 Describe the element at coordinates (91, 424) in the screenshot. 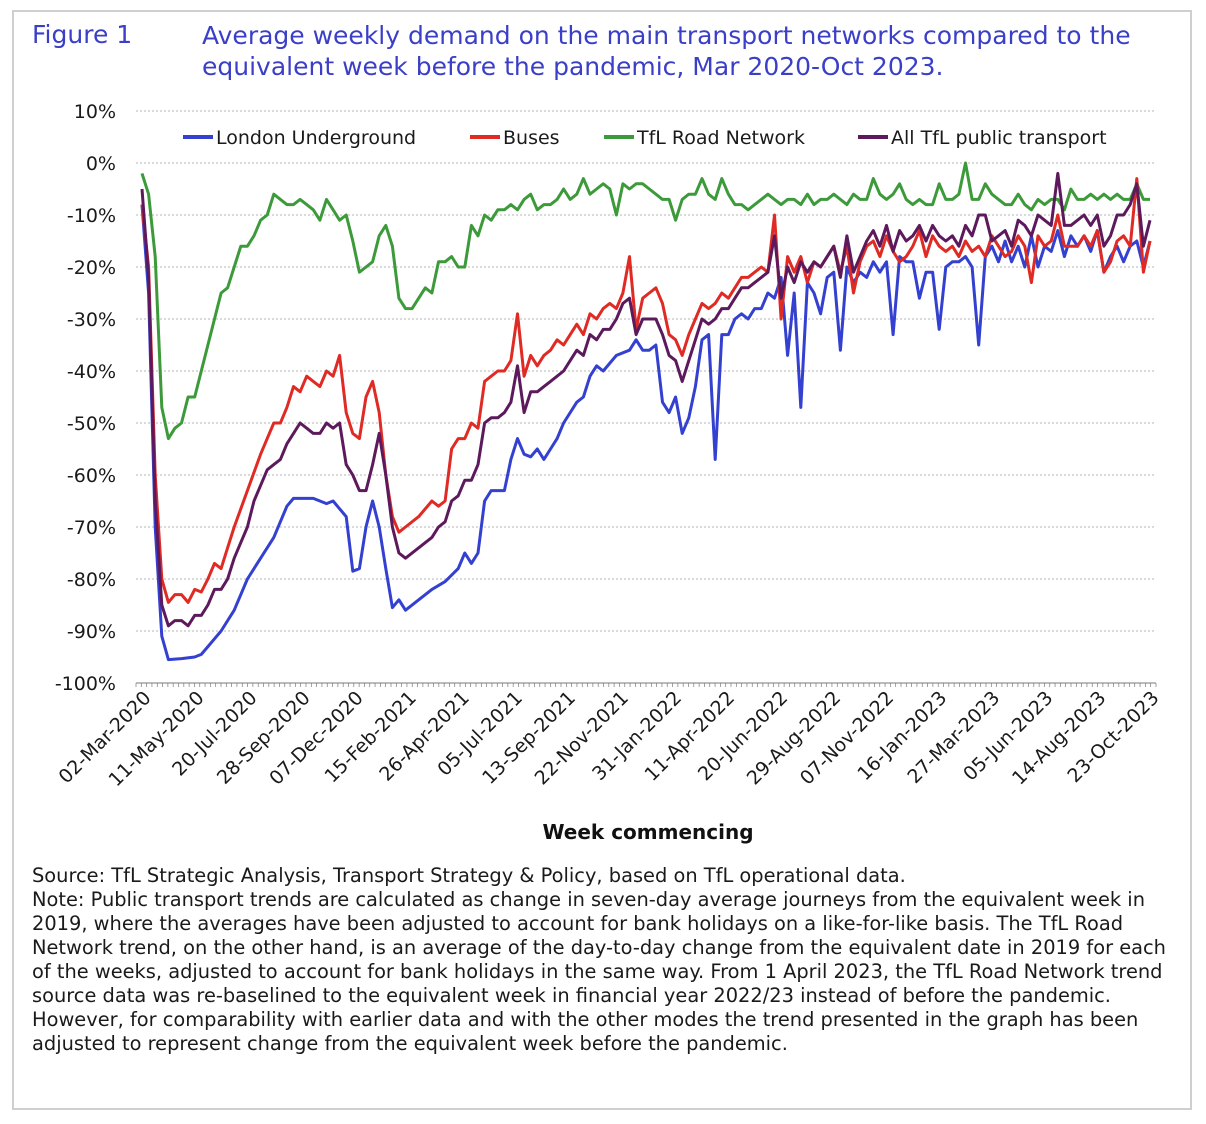

I see `y-tick-label: -50%` at that location.